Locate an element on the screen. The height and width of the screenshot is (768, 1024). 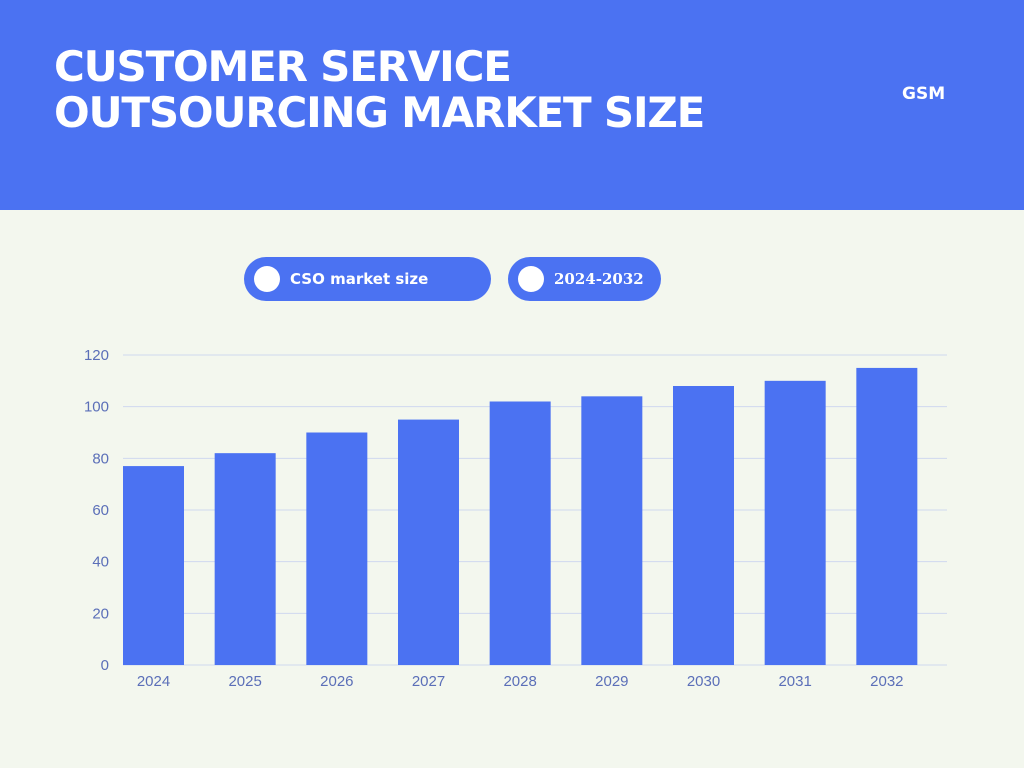
x-axis-ticks: 2024 2025 2026 2027 2028 2029 2030 2031 2032 is located at coordinates (520, 681).